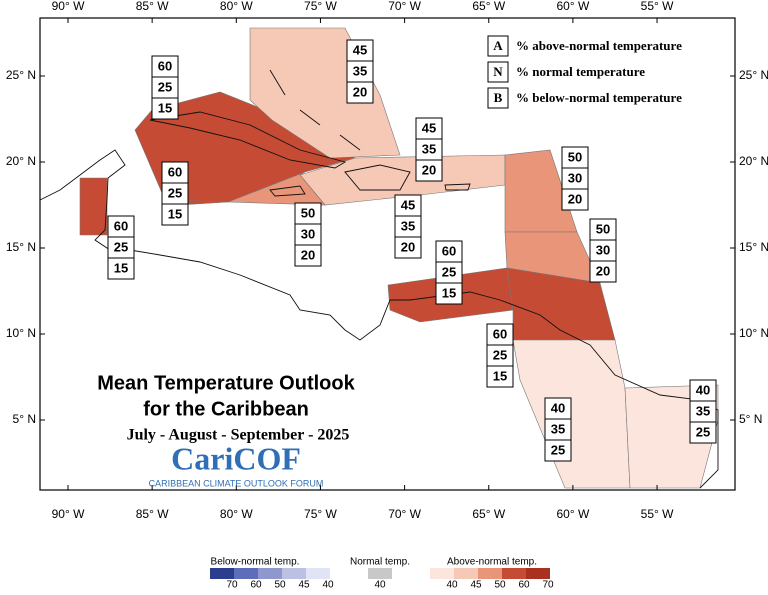 The image size is (768, 595). I want to click on lon-label: 70° W, so click(404, 514).